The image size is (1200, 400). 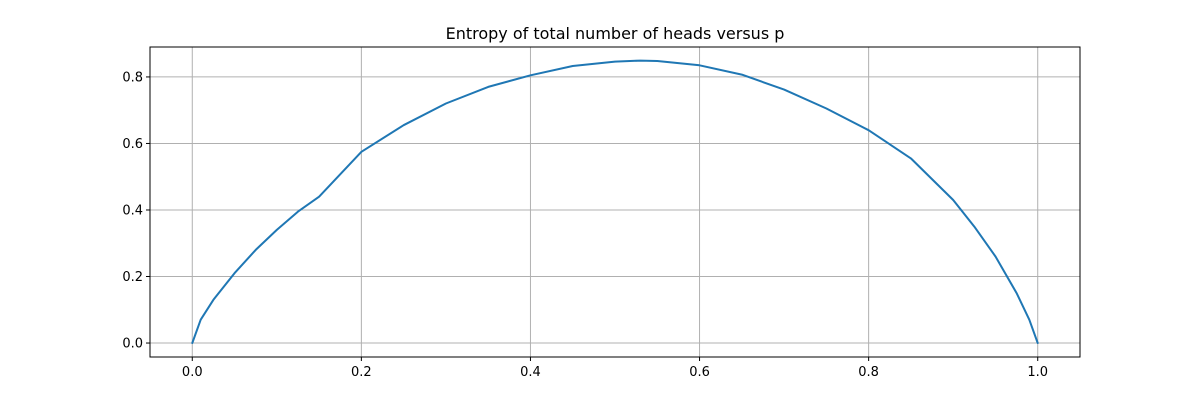 I want to click on x-tick-label: 0.0, so click(x=192, y=372).